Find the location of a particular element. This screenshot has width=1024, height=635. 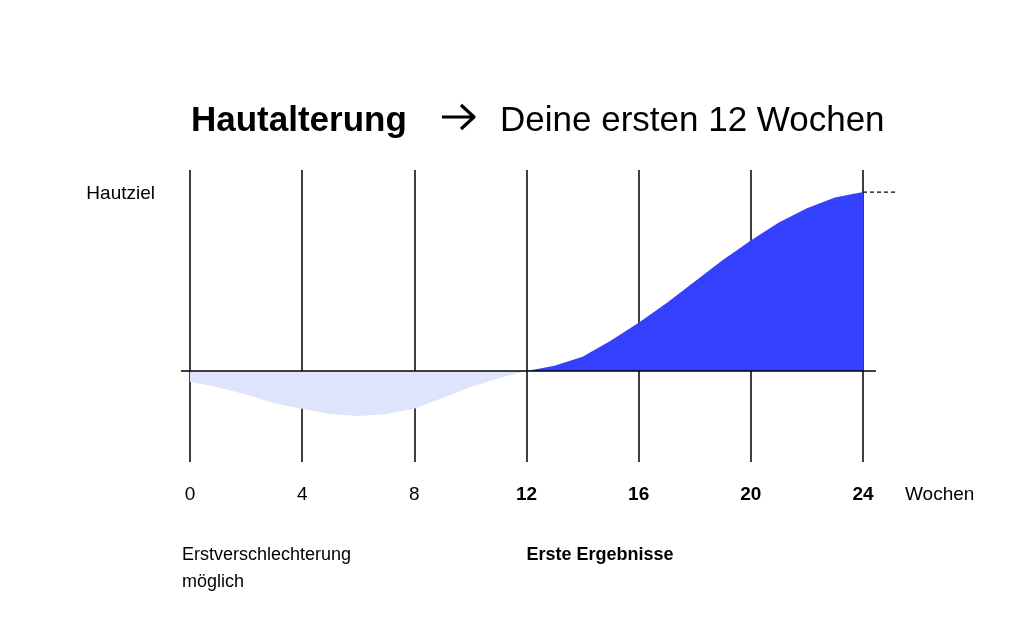

x-tick-label: 8 is located at coordinates (414, 493).